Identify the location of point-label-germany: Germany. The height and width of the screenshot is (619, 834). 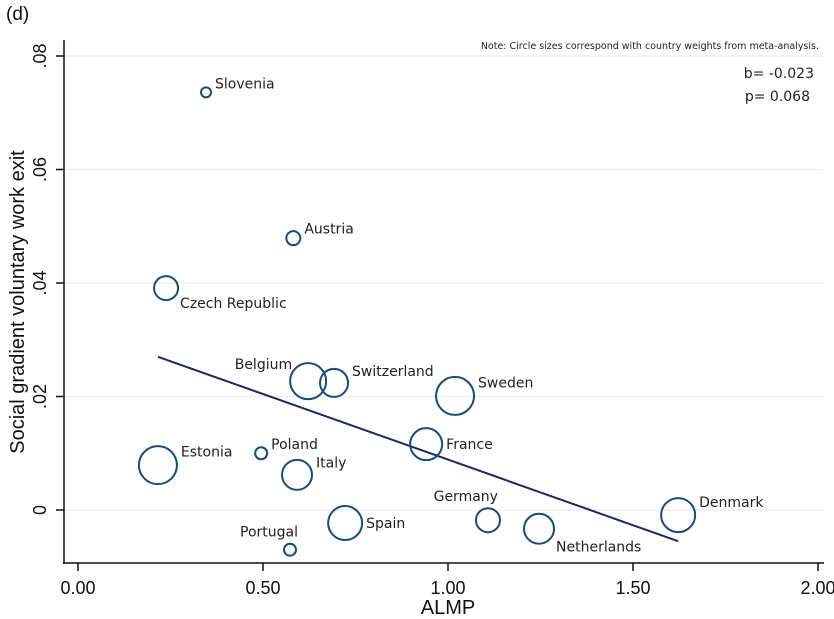
(466, 497).